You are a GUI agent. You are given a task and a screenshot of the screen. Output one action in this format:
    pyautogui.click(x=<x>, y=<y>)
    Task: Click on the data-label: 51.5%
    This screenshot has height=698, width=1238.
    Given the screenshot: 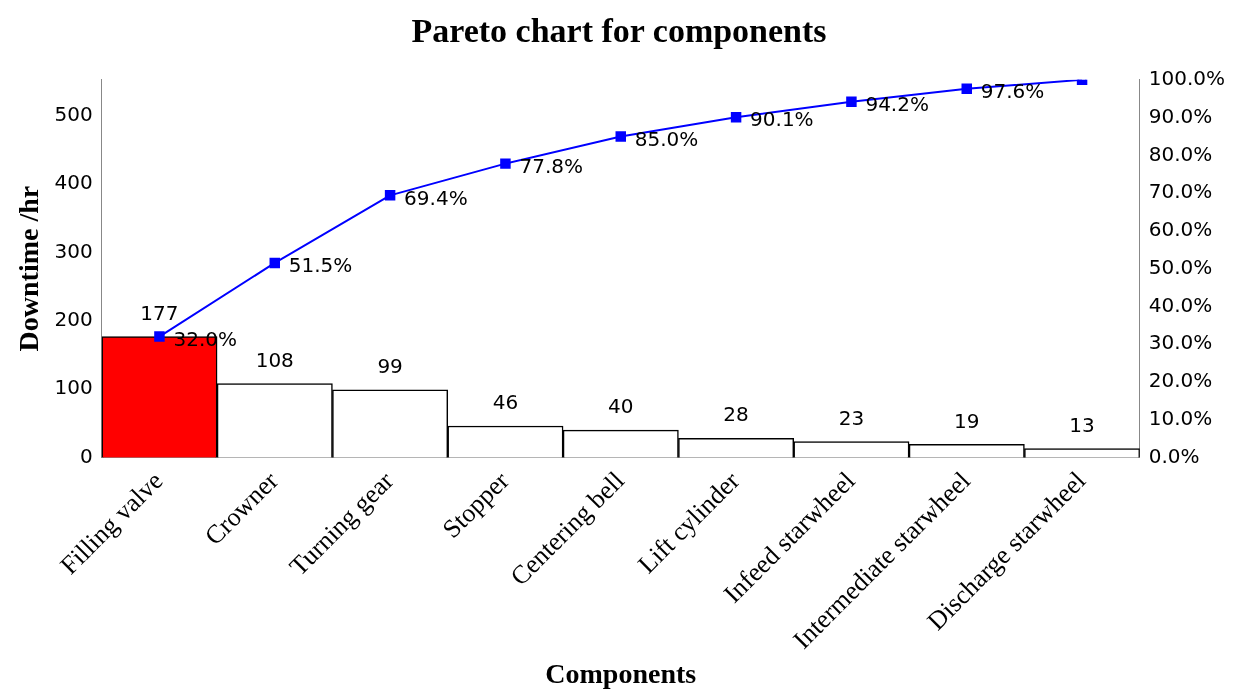 What is the action you would take?
    pyautogui.click(x=320, y=265)
    